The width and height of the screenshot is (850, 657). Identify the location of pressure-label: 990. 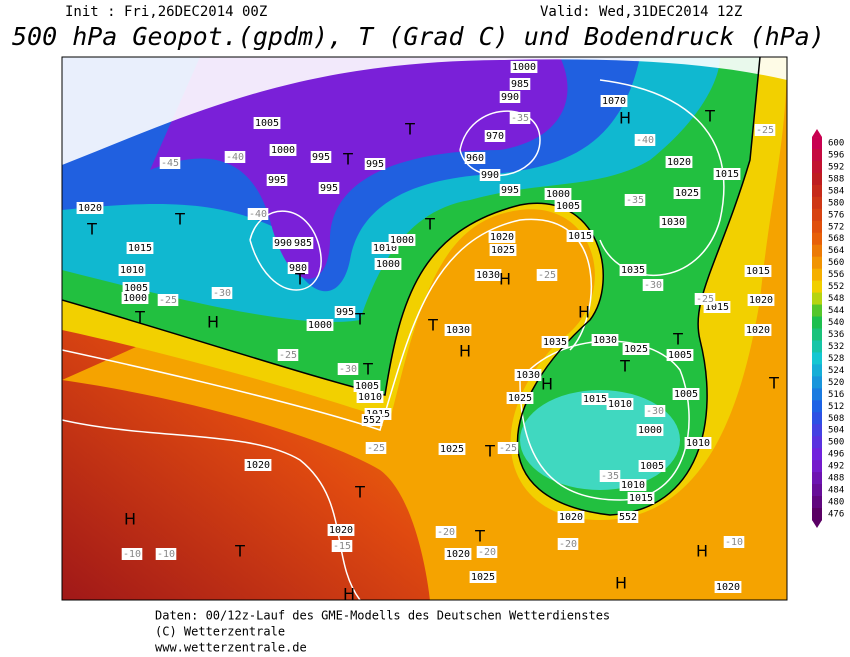
(283, 243).